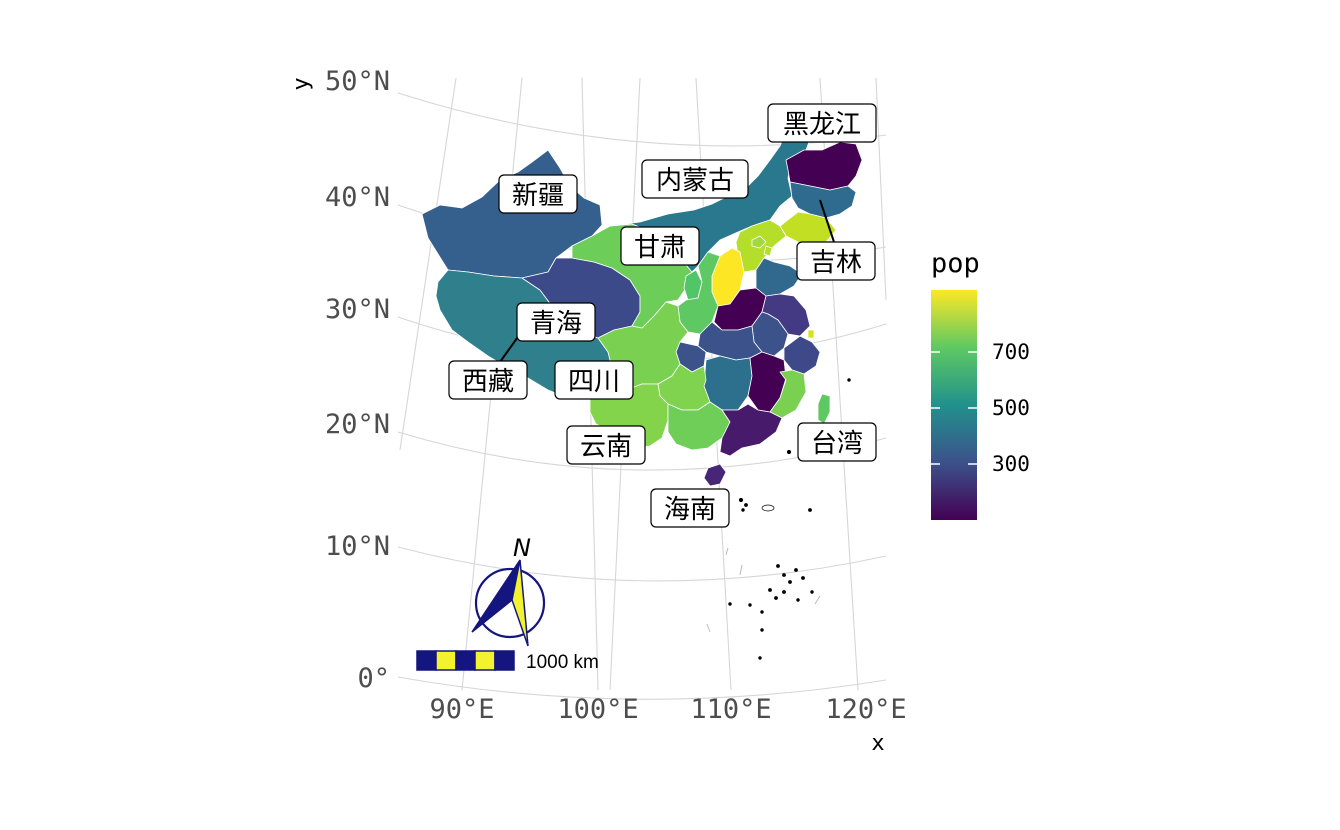  Describe the element at coordinates (954, 405) in the screenshot. I see `legend-colorbar` at that location.